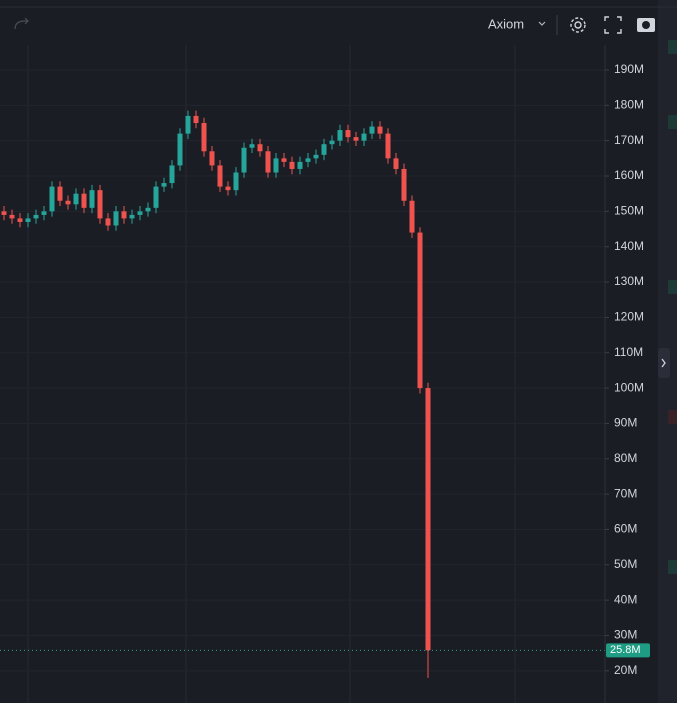 This screenshot has height=703, width=677. Describe the element at coordinates (629, 387) in the screenshot. I see `y-tick-label: 100M` at that location.